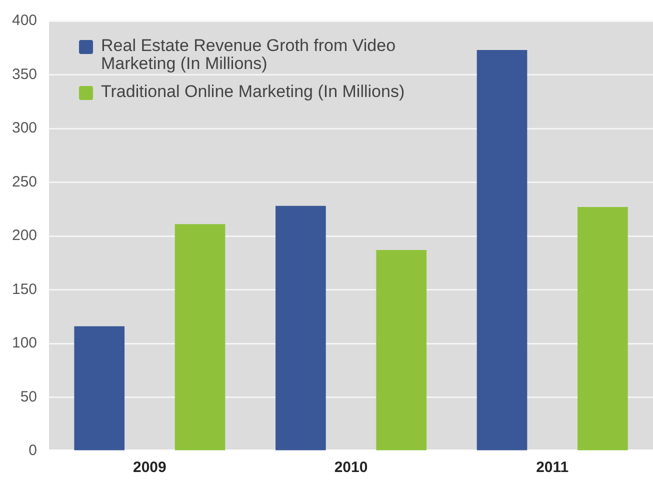 This screenshot has width=653, height=485. Describe the element at coordinates (25, 181) in the screenshot. I see `y-tick-label: 250` at that location.